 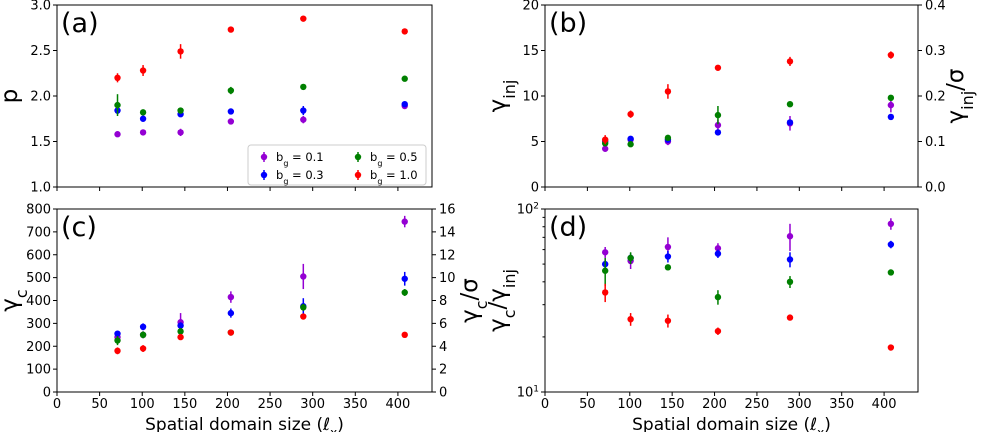 What do you see at coordinates (40, 51) in the screenshot?
I see `y-tick-label: 2.5` at bounding box center [40, 51].